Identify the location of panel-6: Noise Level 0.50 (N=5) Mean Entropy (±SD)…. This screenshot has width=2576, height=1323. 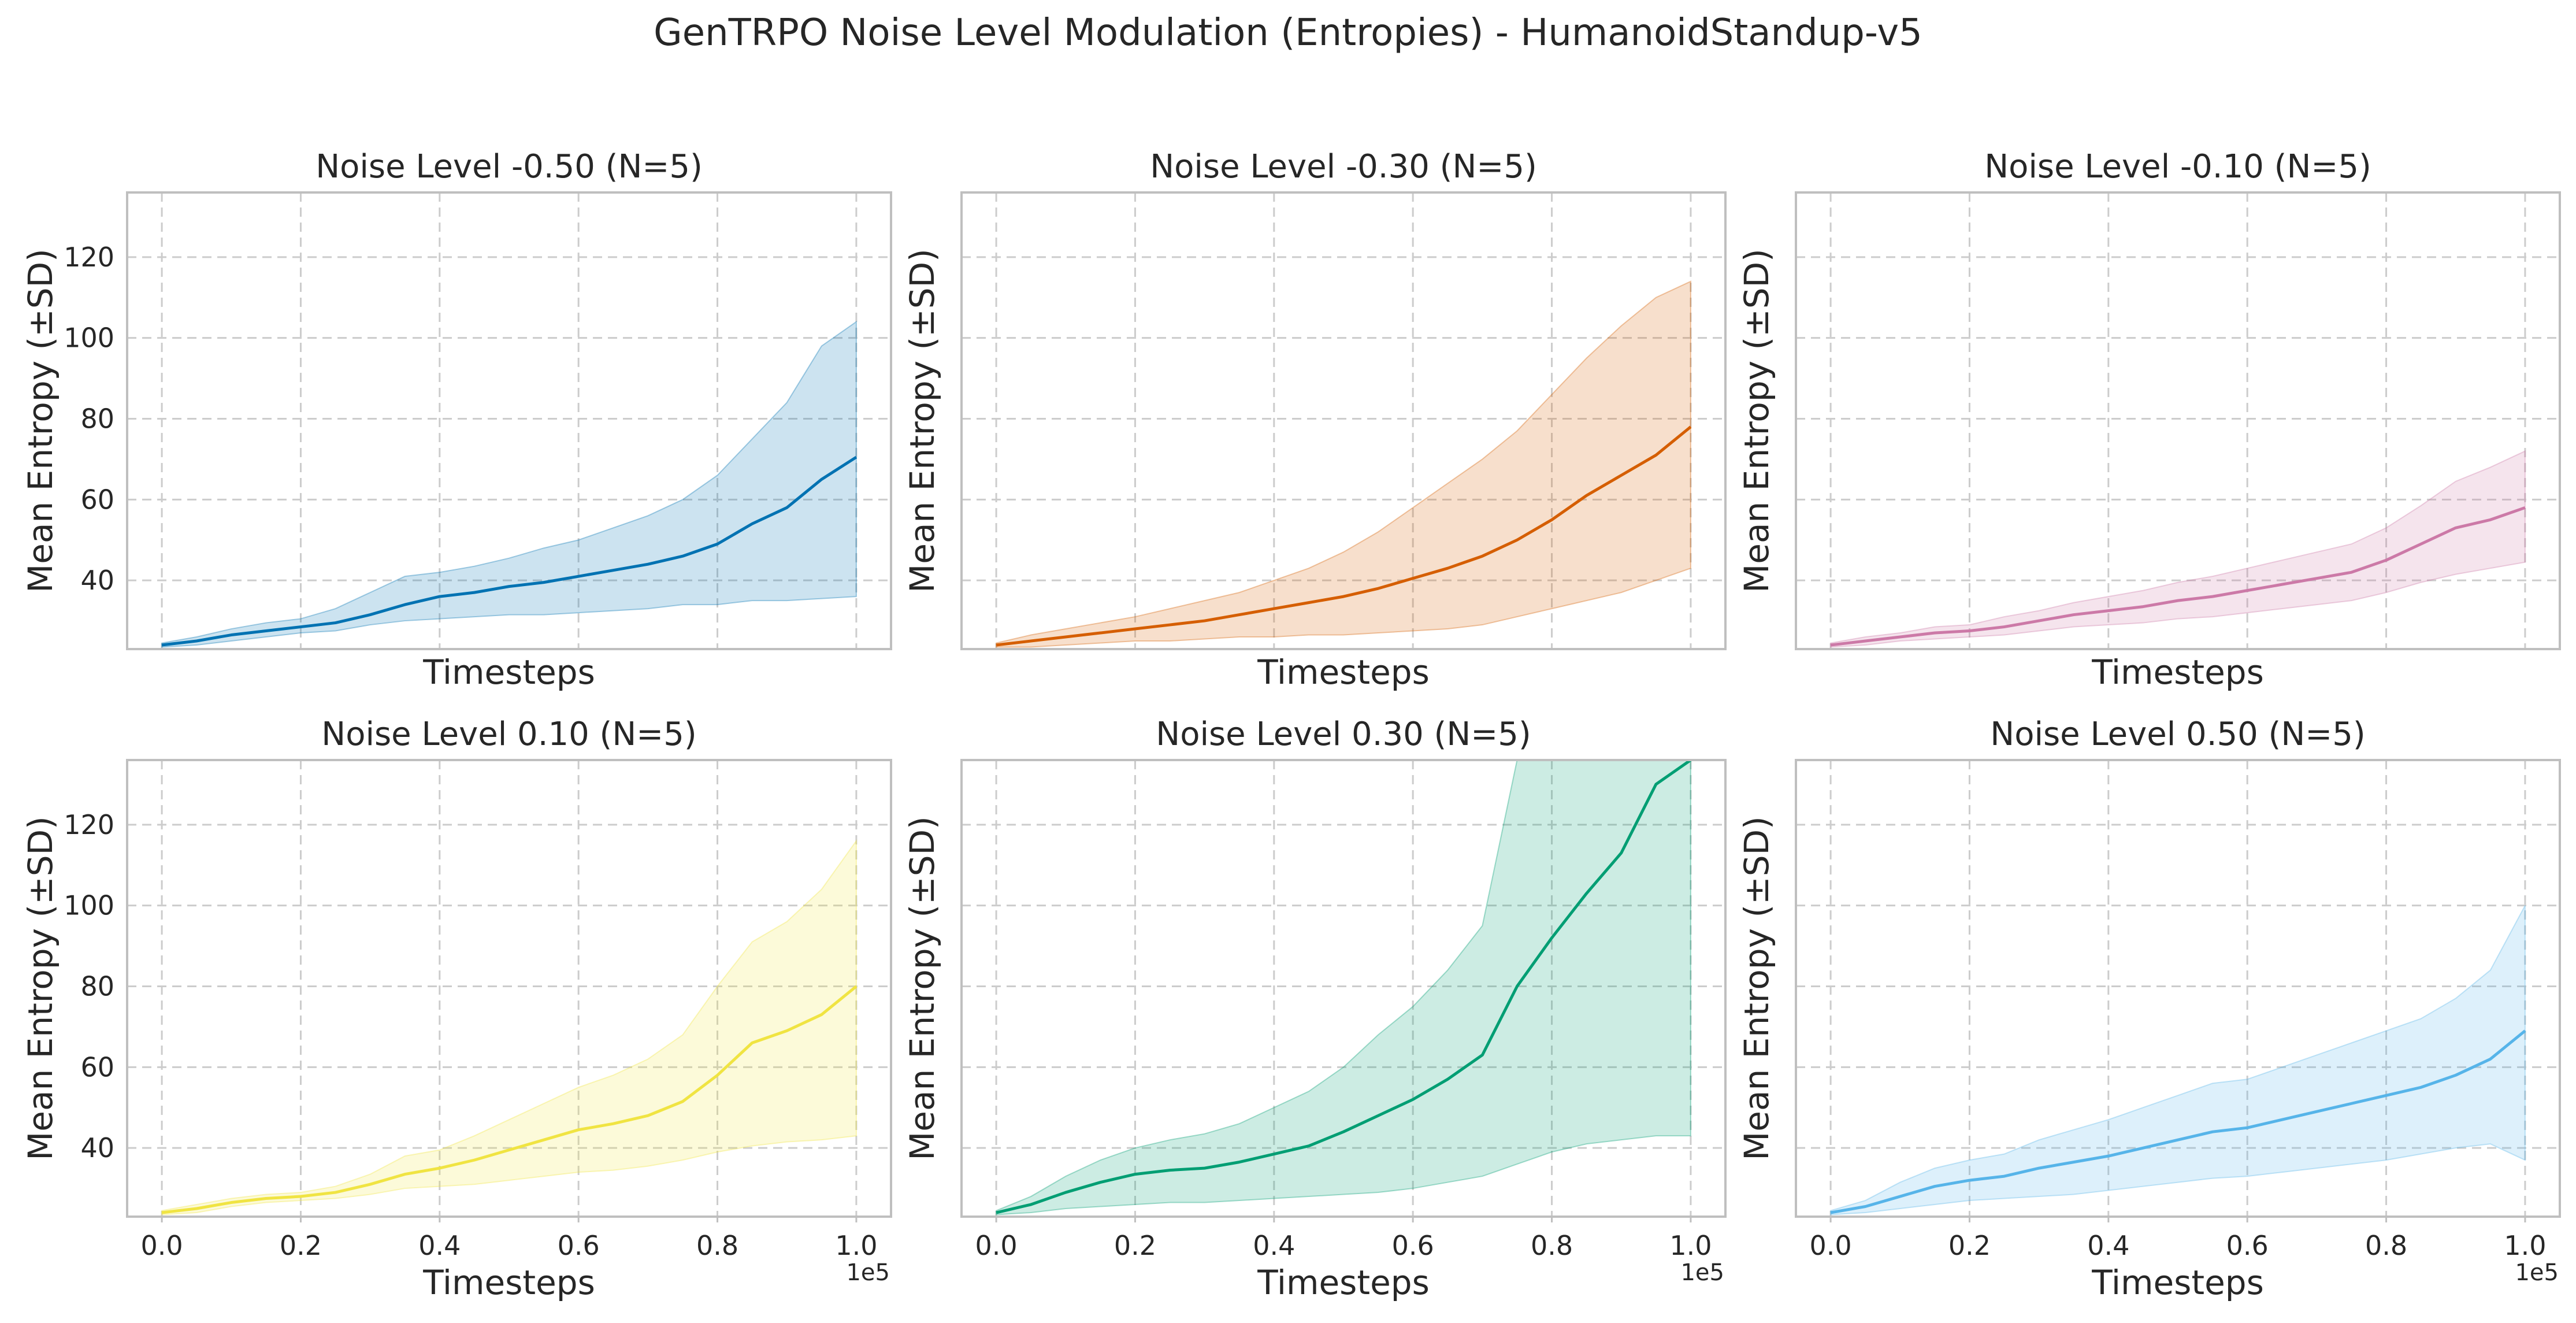
(2149, 1009).